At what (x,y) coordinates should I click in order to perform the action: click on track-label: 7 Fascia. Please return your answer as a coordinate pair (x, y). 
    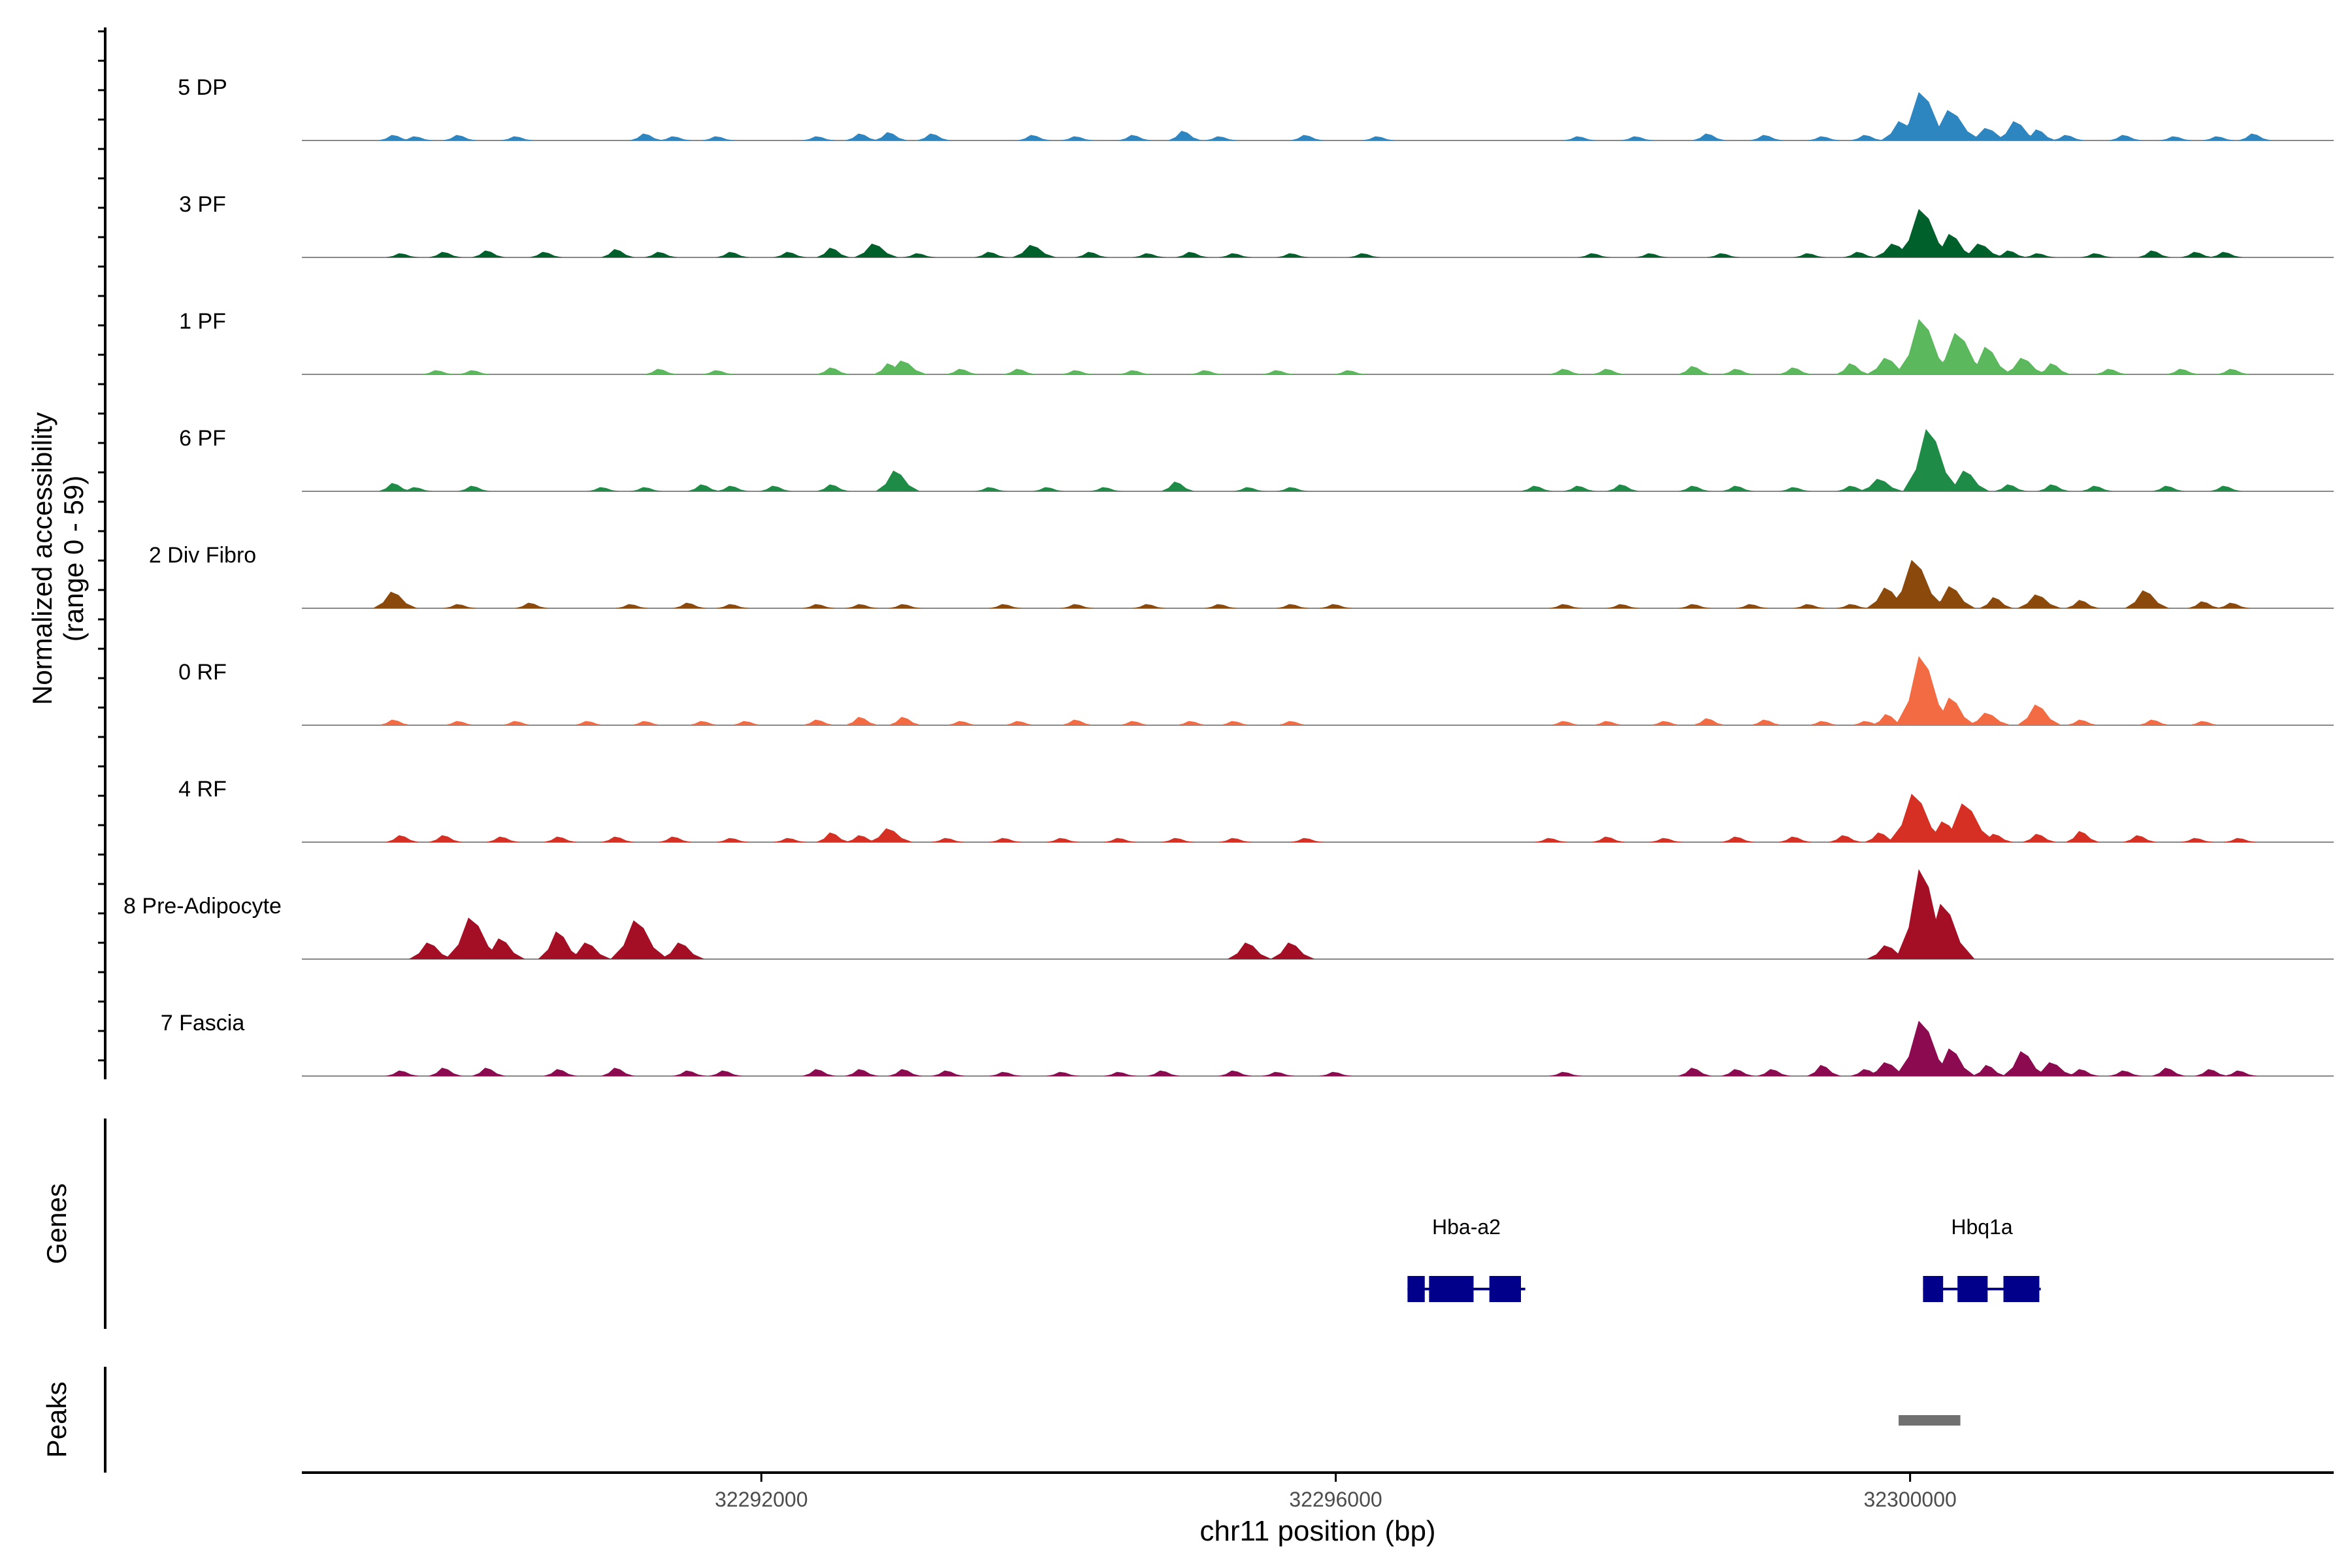
    Looking at the image, I should click on (203, 1023).